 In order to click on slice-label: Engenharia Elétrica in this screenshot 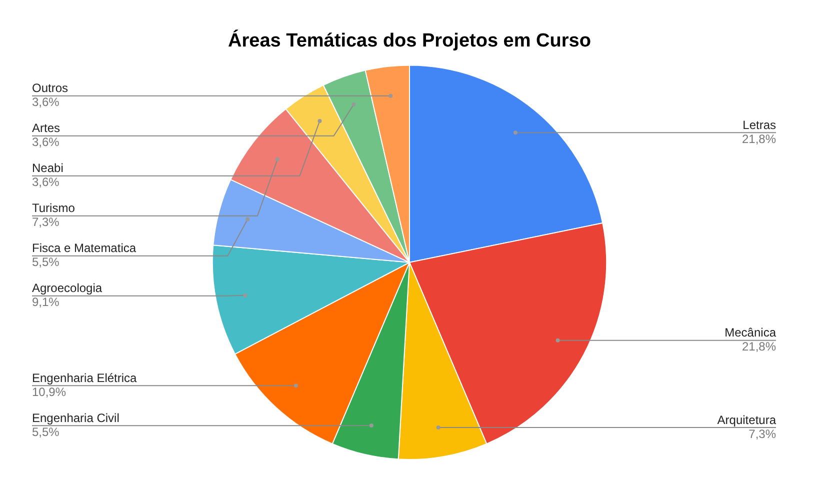, I will do `click(85, 377)`.